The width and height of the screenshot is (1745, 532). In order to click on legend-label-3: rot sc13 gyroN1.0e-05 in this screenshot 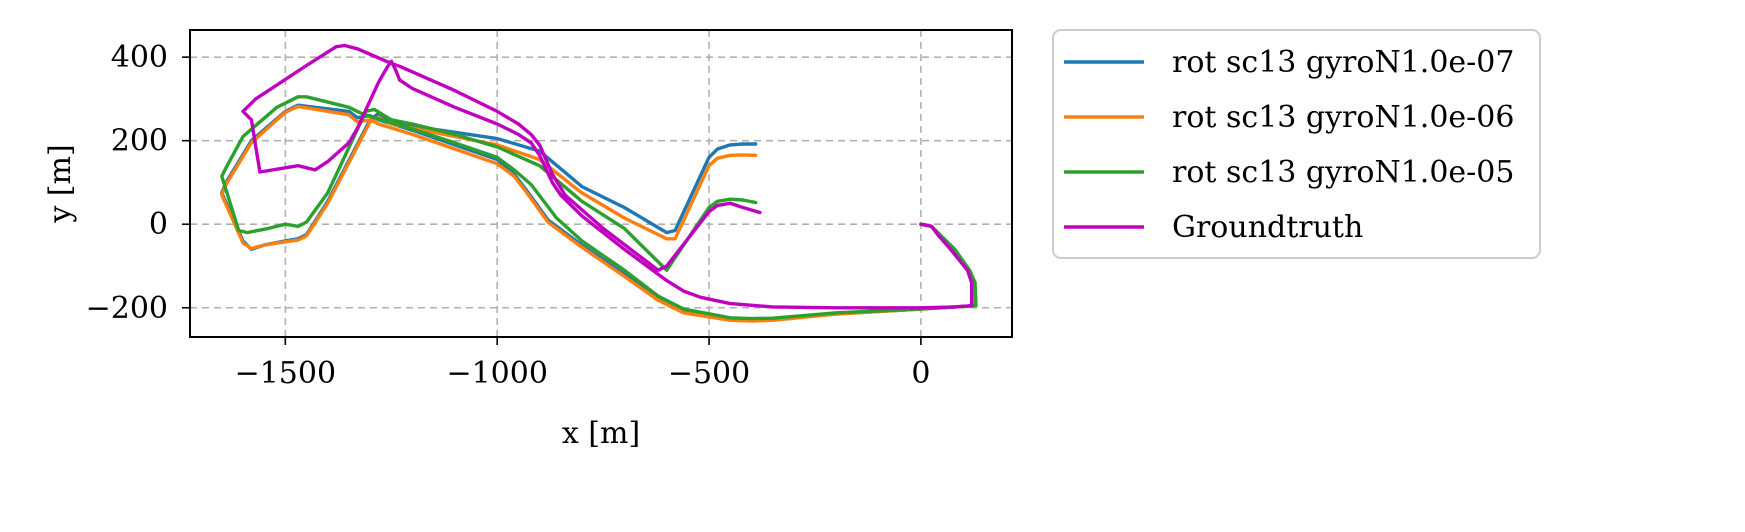, I will do `click(1343, 172)`.